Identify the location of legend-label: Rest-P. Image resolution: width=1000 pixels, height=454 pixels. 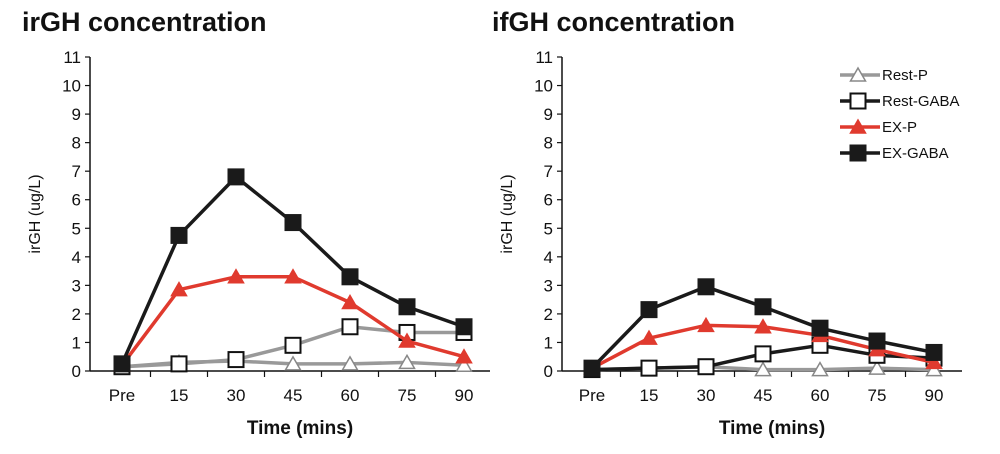
(905, 75).